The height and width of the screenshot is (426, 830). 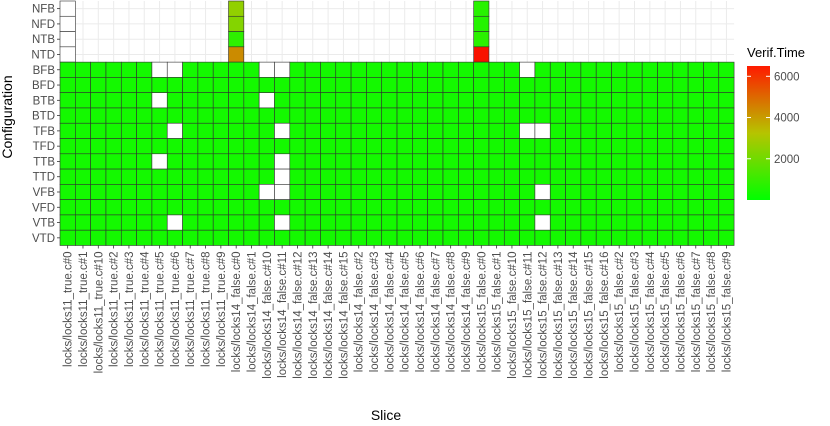 What do you see at coordinates (498, 311) in the screenshot?
I see `x-tick-label: locks/locks15_false.c#1` at bounding box center [498, 311].